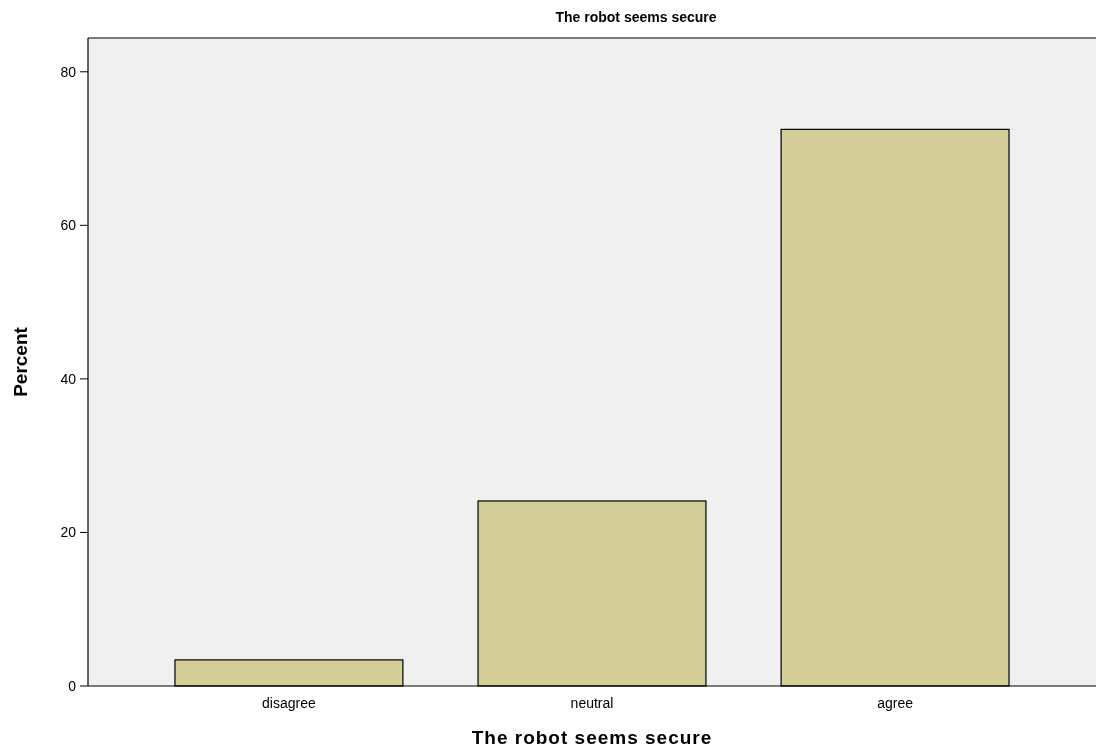 This screenshot has width=1096, height=755. I want to click on x-tick-label: agree, so click(895, 703).